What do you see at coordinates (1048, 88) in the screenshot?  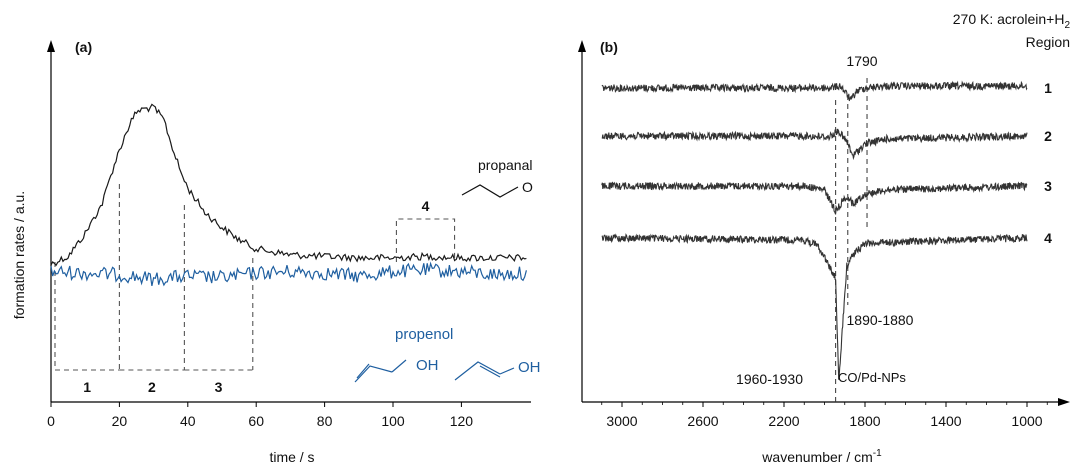 I see `spectrum-1-label: 1` at bounding box center [1048, 88].